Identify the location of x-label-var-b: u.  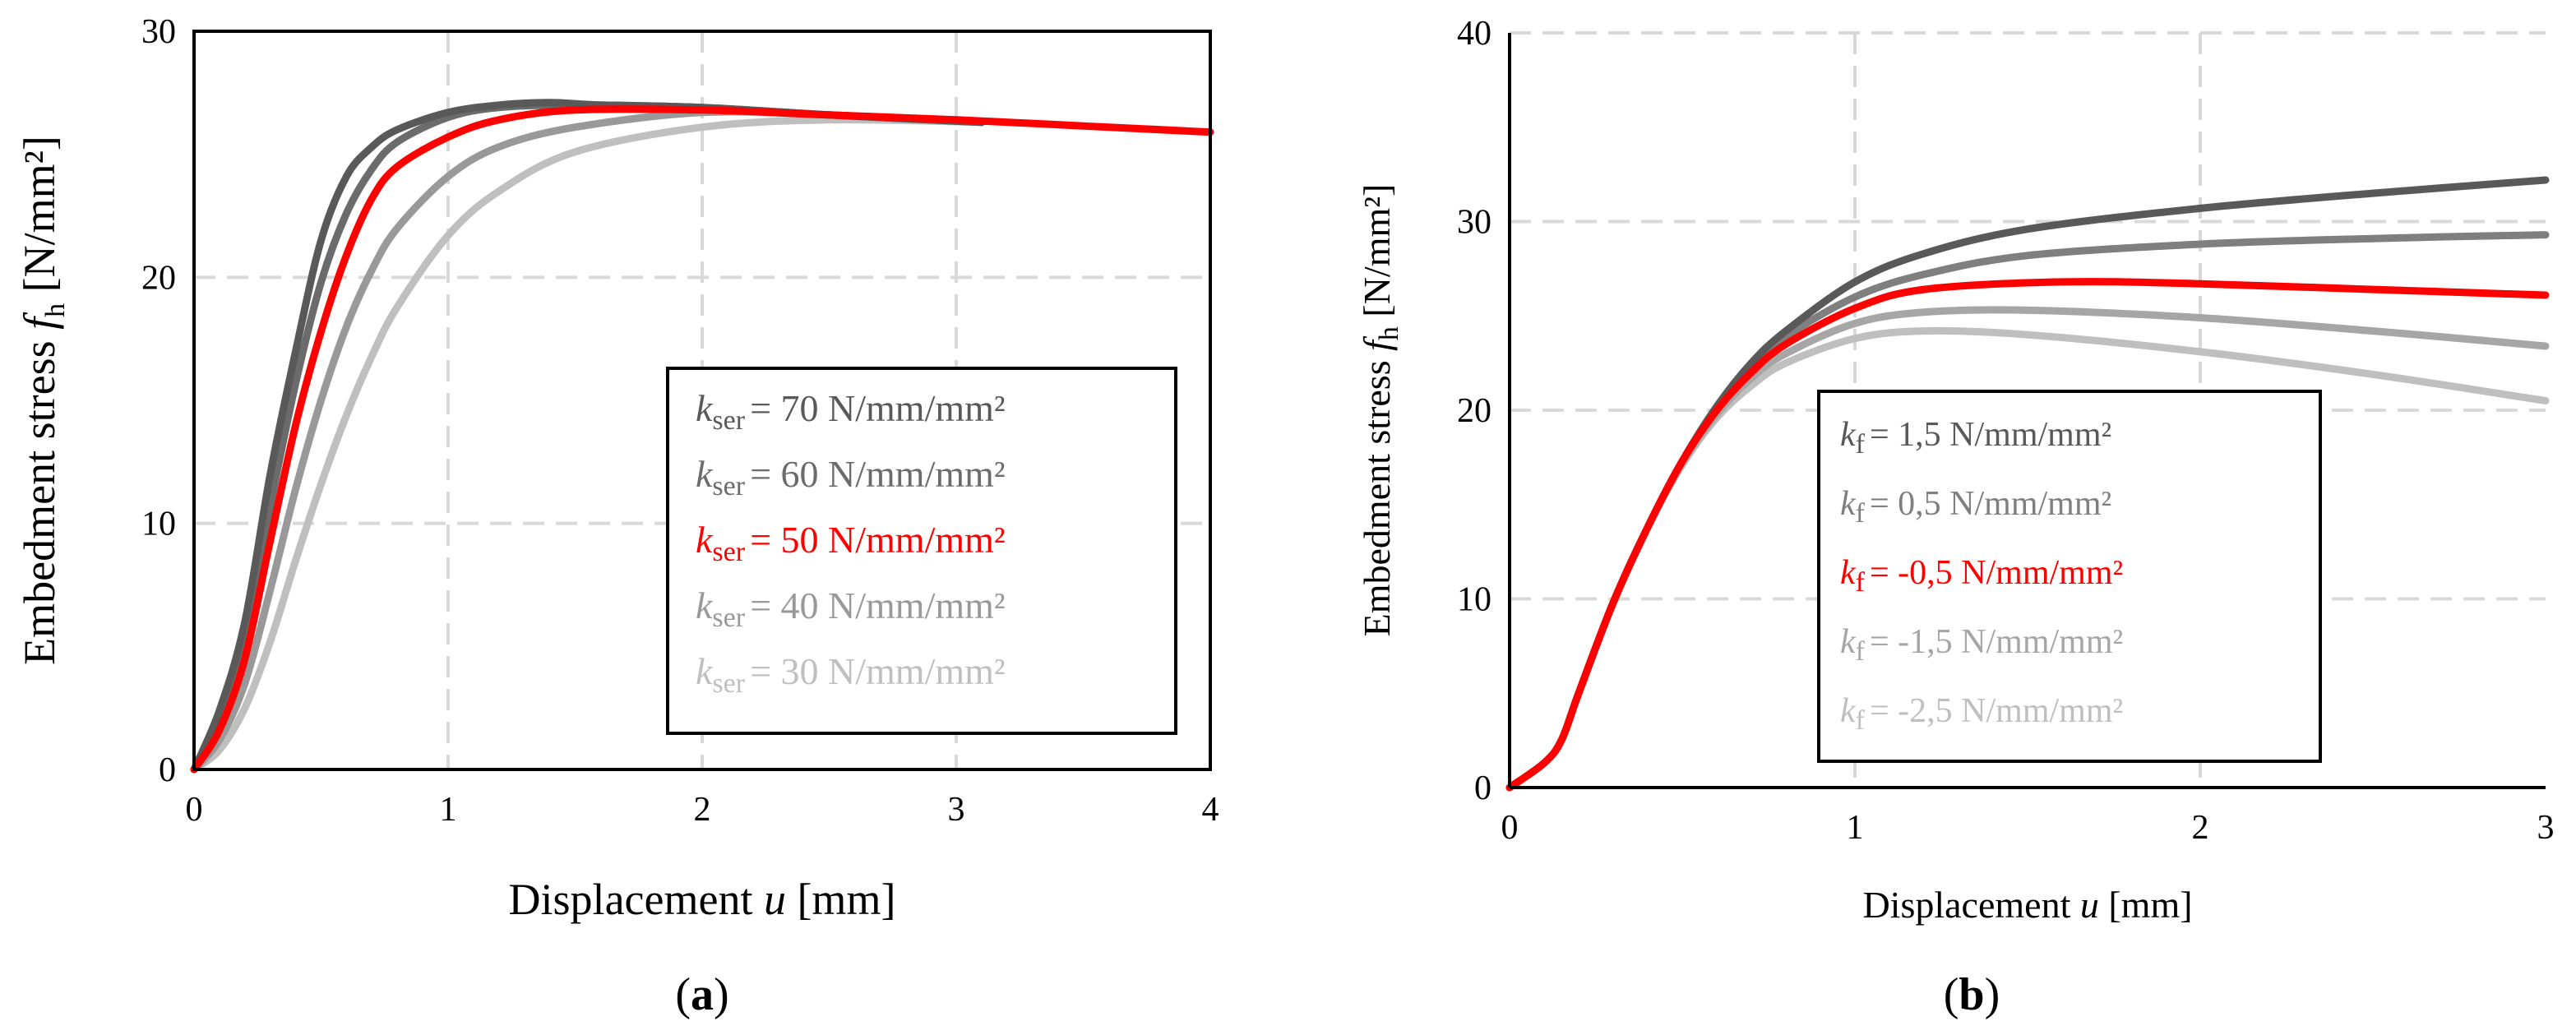
(2089, 905).